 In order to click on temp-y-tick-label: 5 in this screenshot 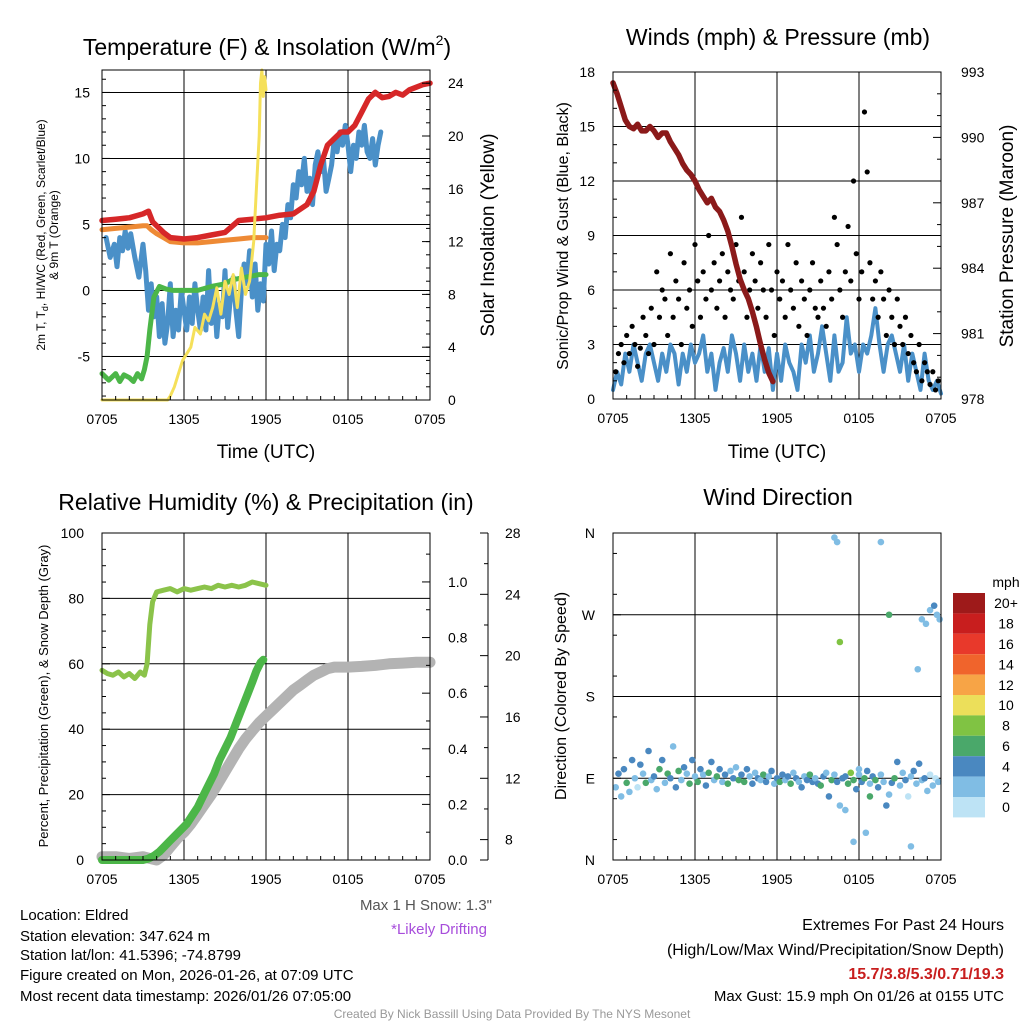, I will do `click(86, 224)`.